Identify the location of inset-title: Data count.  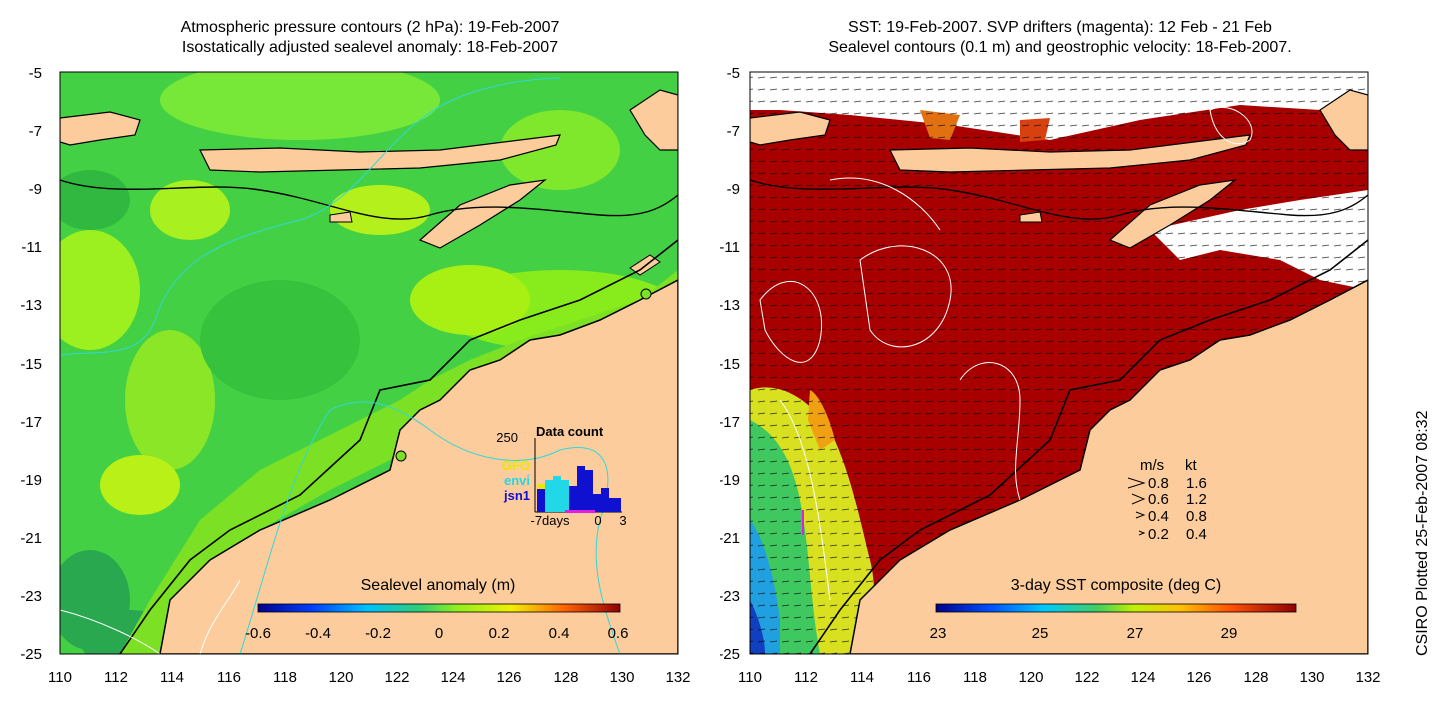
(570, 431).